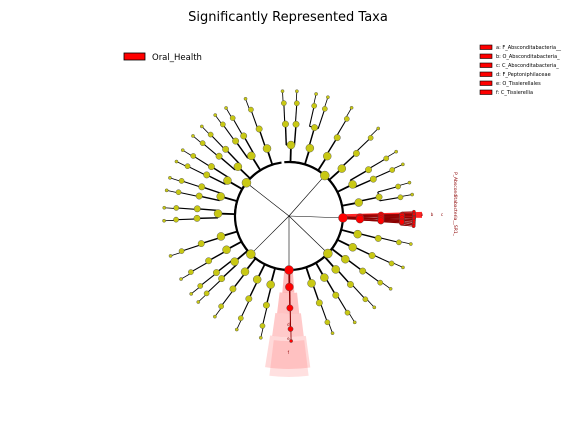 The height and width of the screenshot is (432, 576). I want to click on clade-legend-label: f: C_Tissierellia, so click(514, 93).